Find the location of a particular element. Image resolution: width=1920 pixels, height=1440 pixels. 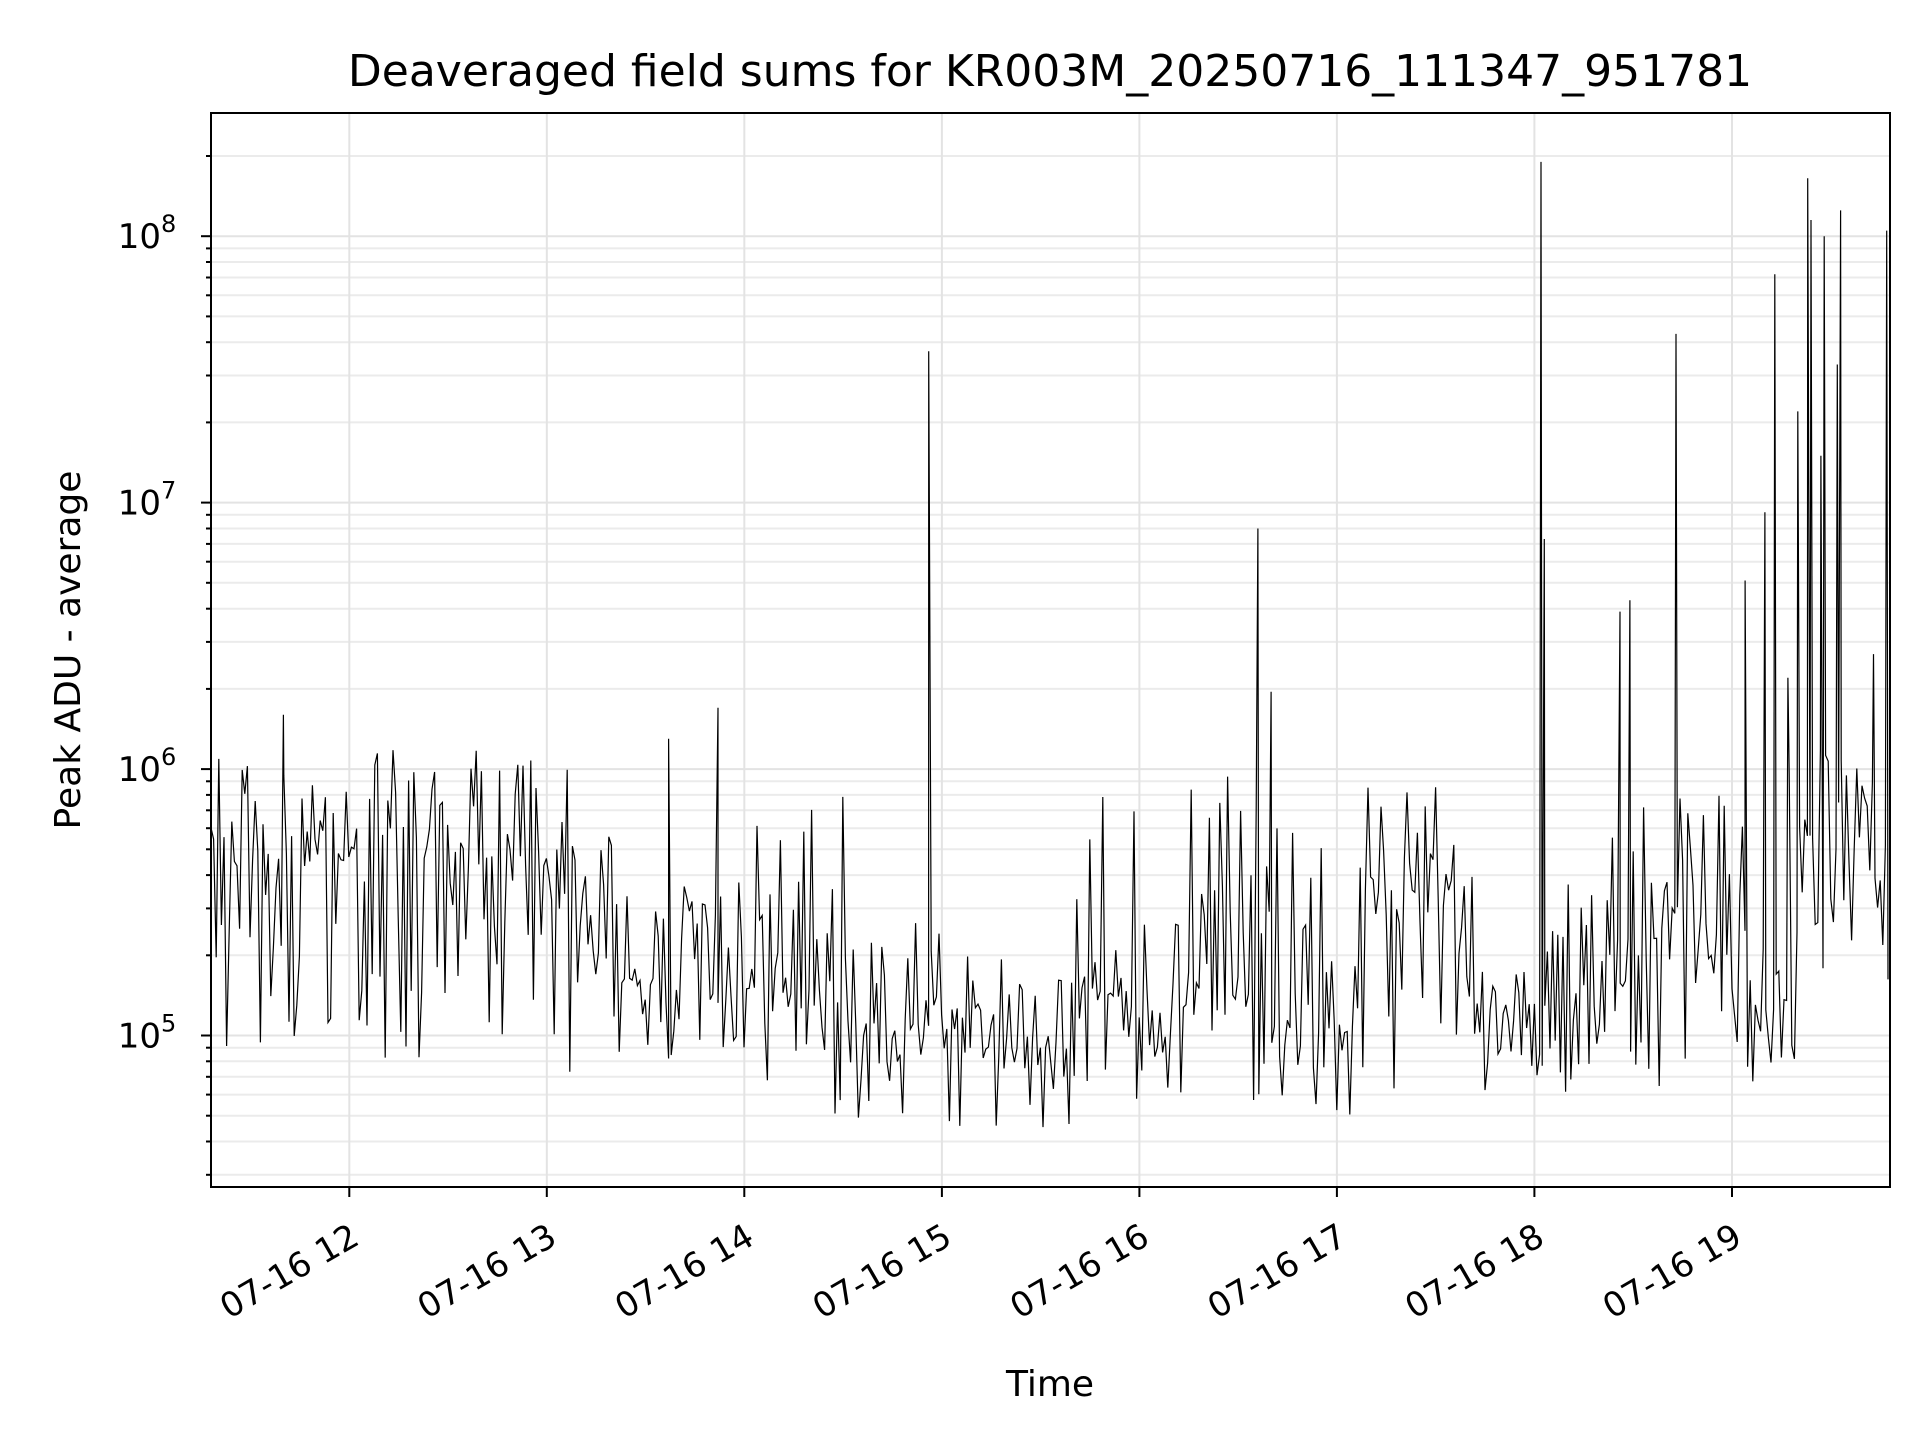

y-tick-label: 10⁸ is located at coordinates (147, 233).